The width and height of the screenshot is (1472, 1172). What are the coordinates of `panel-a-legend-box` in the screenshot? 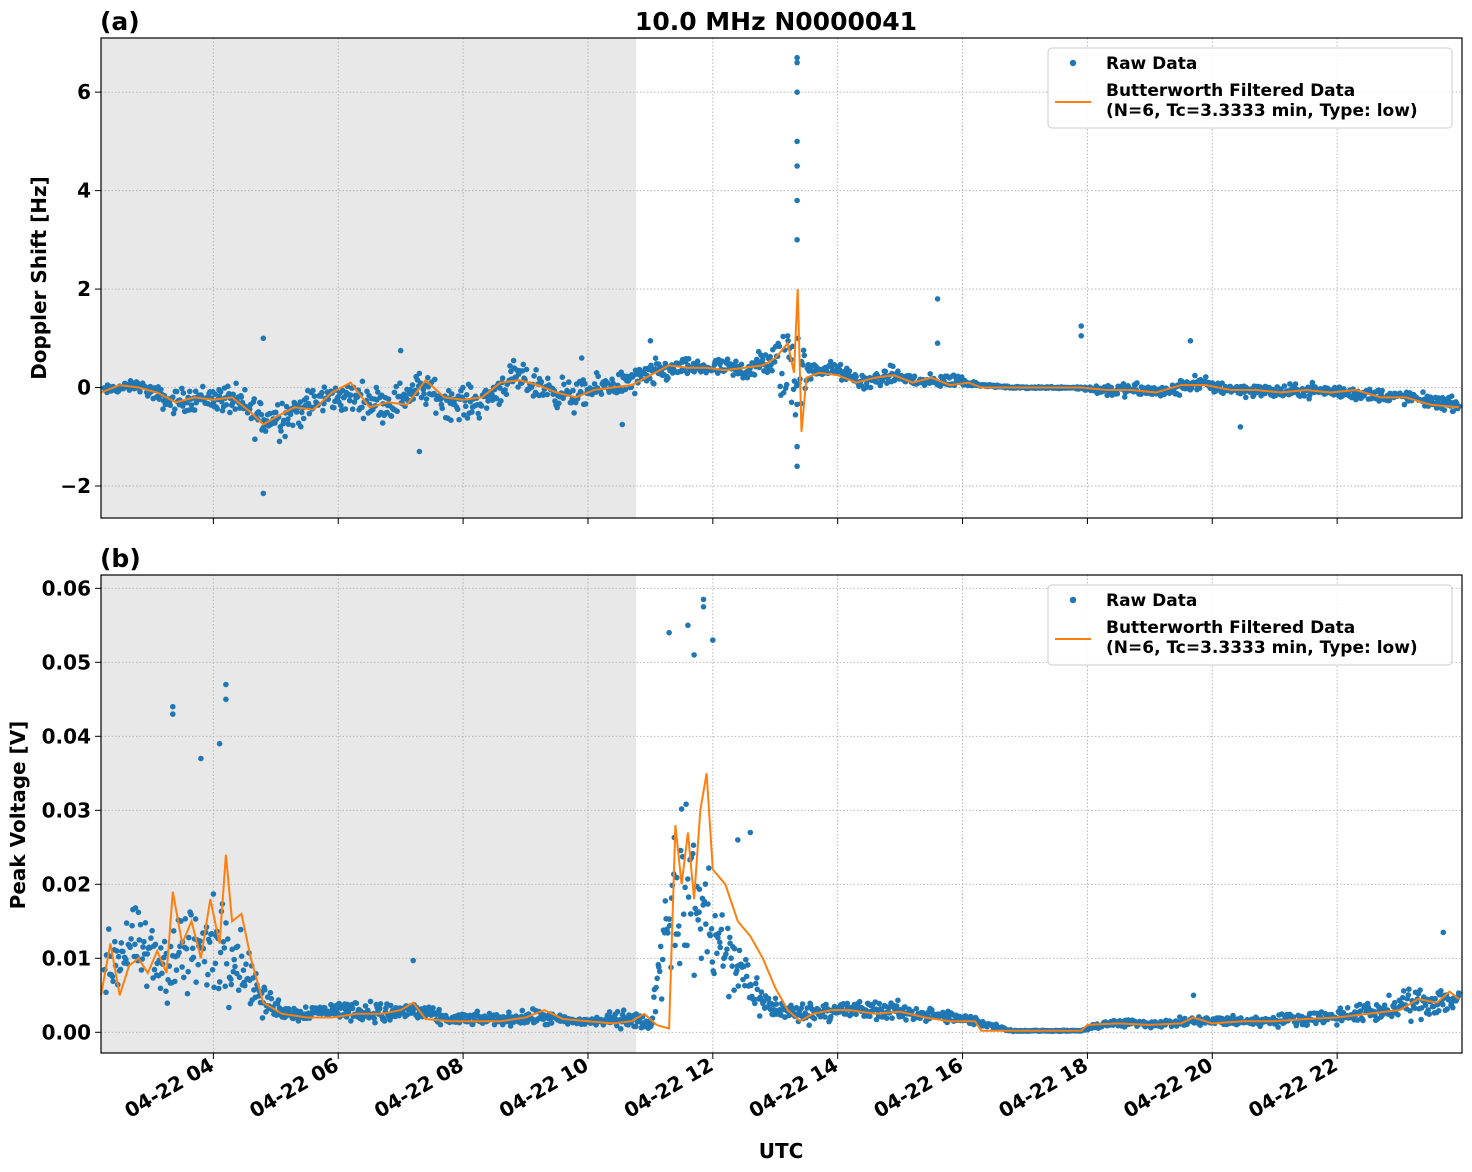 It's located at (1250, 88).